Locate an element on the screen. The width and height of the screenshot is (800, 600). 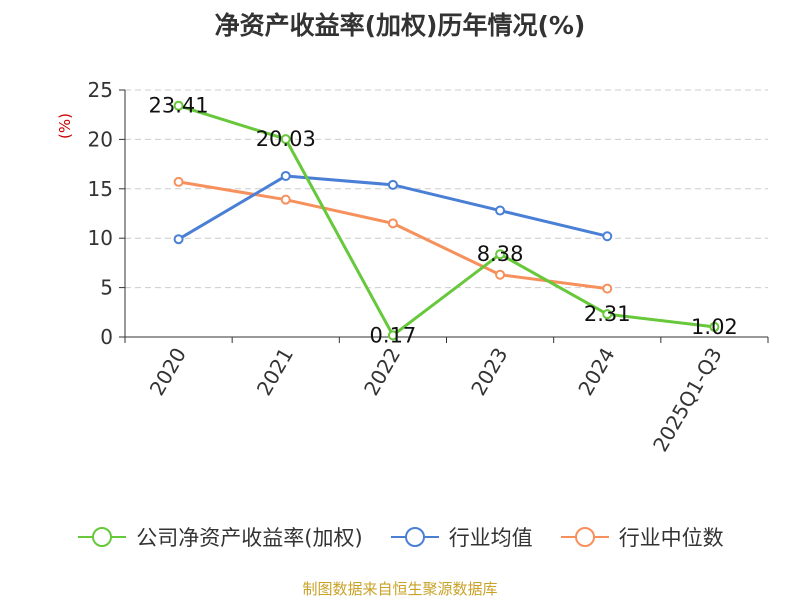
legend-label: 公司净资产收益率(加权) is located at coordinates (249, 538).